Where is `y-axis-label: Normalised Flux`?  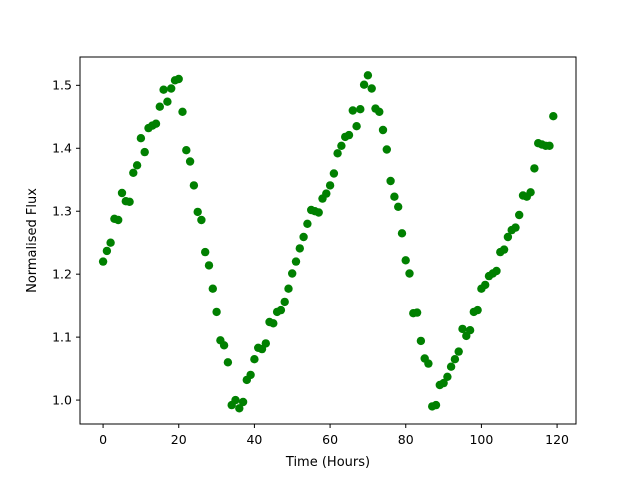
y-axis-label: Normalised Flux is located at coordinates (32, 240).